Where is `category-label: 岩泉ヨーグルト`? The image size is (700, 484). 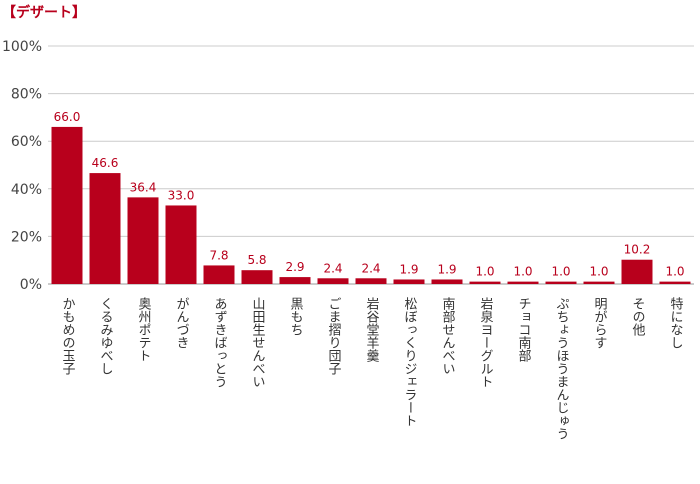 category-label: 岩泉ヨーグルト is located at coordinates (486, 342).